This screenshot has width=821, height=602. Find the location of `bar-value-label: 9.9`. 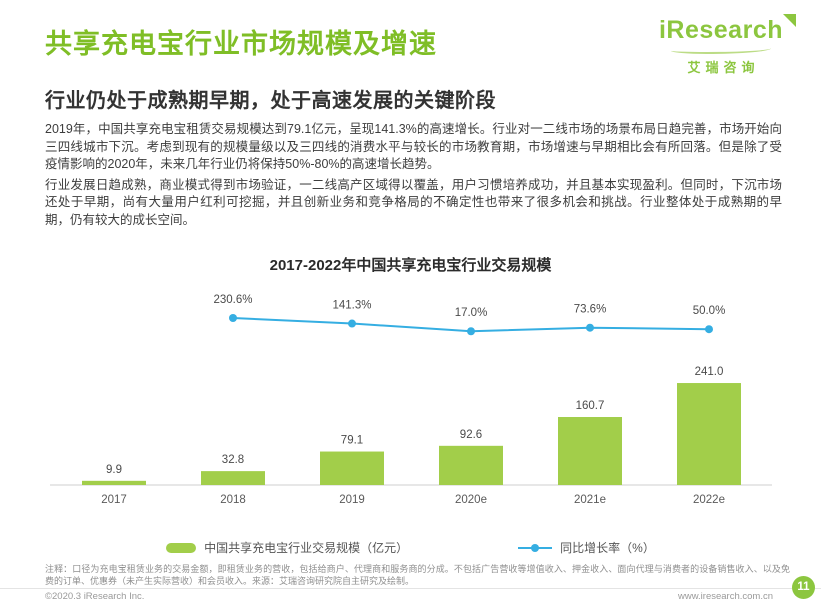

bar-value-label: 9.9 is located at coordinates (114, 470).